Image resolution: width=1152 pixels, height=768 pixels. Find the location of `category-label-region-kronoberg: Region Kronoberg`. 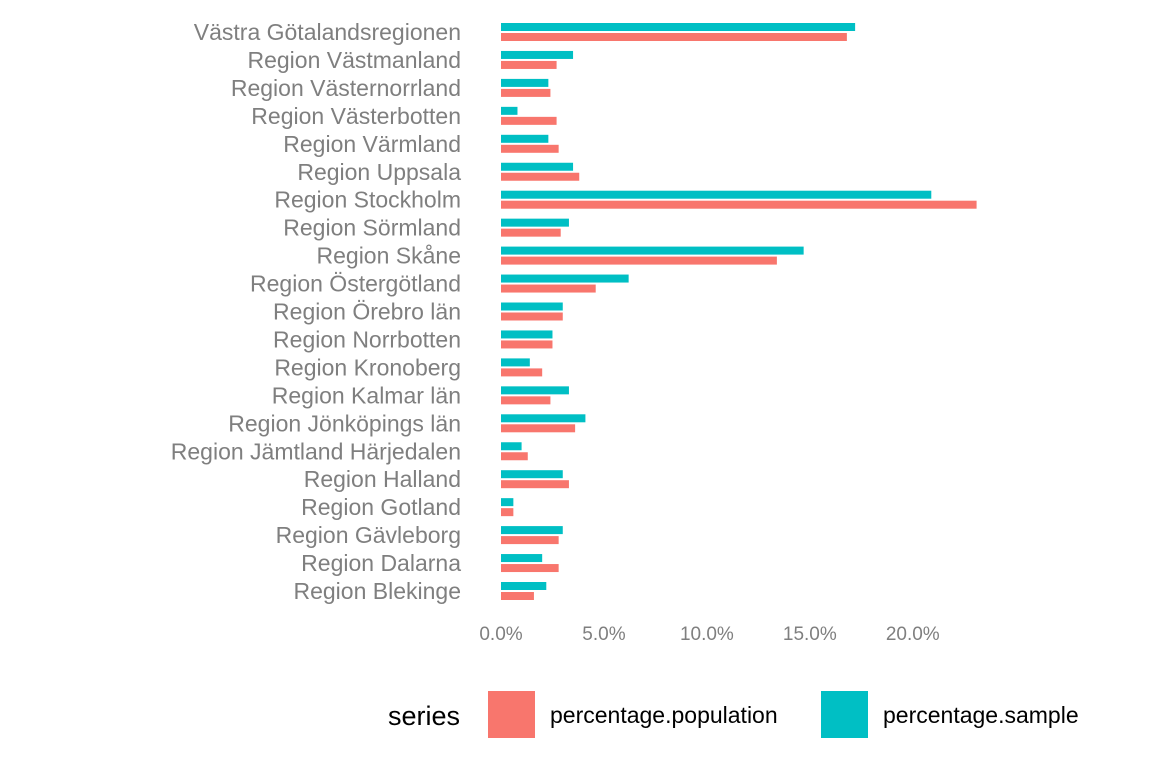

category-label-region-kronoberg: Region Kronoberg is located at coordinates (367, 367).